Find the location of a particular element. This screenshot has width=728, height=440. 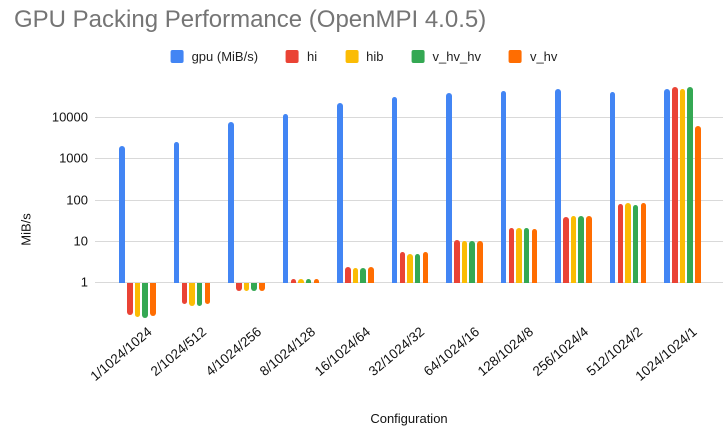

legend-item: gpu (MiB/s) is located at coordinates (214, 56).